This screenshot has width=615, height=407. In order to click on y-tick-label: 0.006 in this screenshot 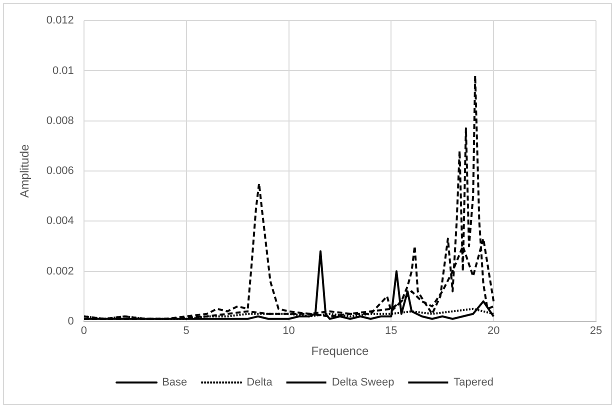, I will do `click(60, 171)`.